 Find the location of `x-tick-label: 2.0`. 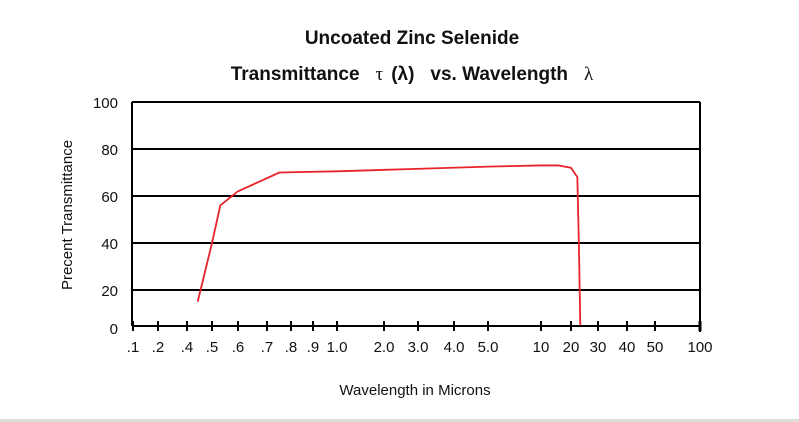

x-tick-label: 2.0 is located at coordinates (384, 347).